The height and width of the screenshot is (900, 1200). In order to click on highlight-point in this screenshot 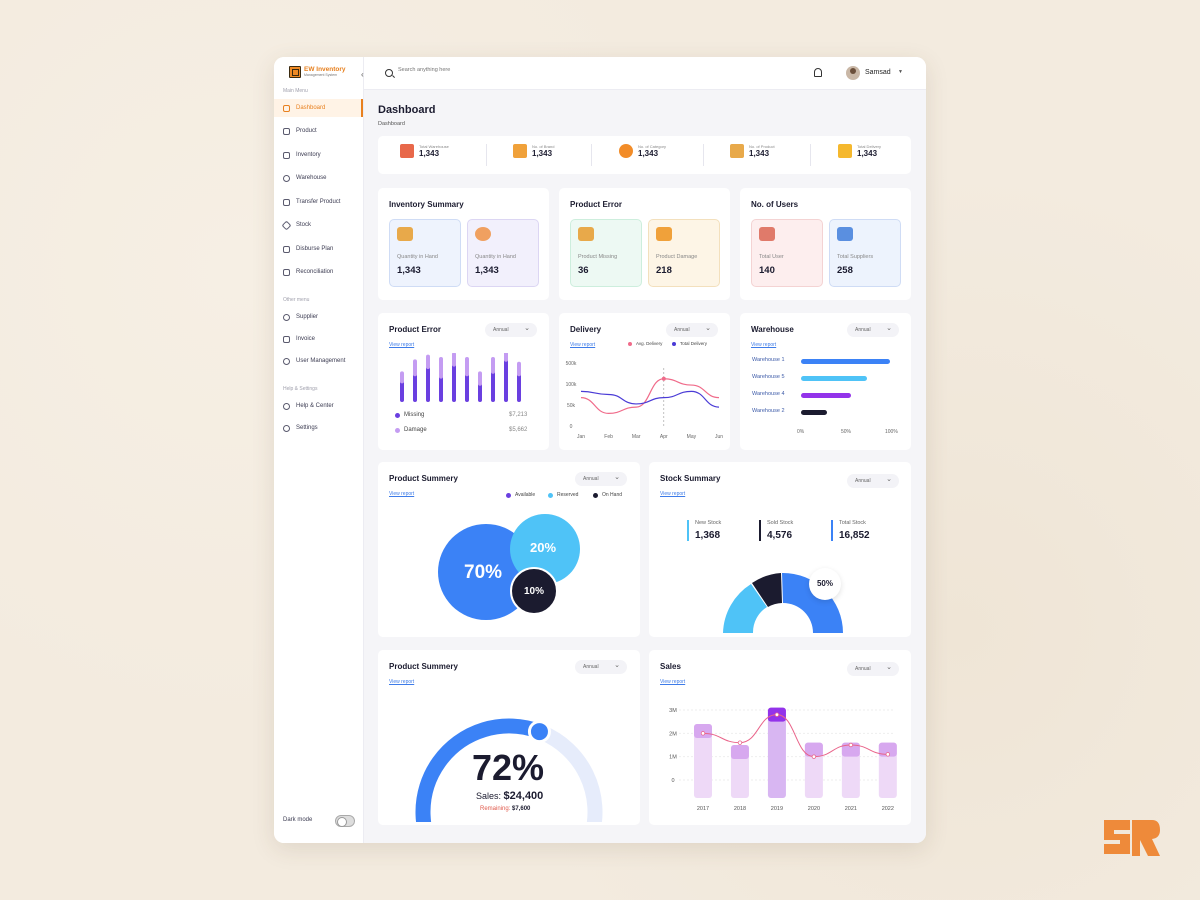, I will do `click(663, 378)`.